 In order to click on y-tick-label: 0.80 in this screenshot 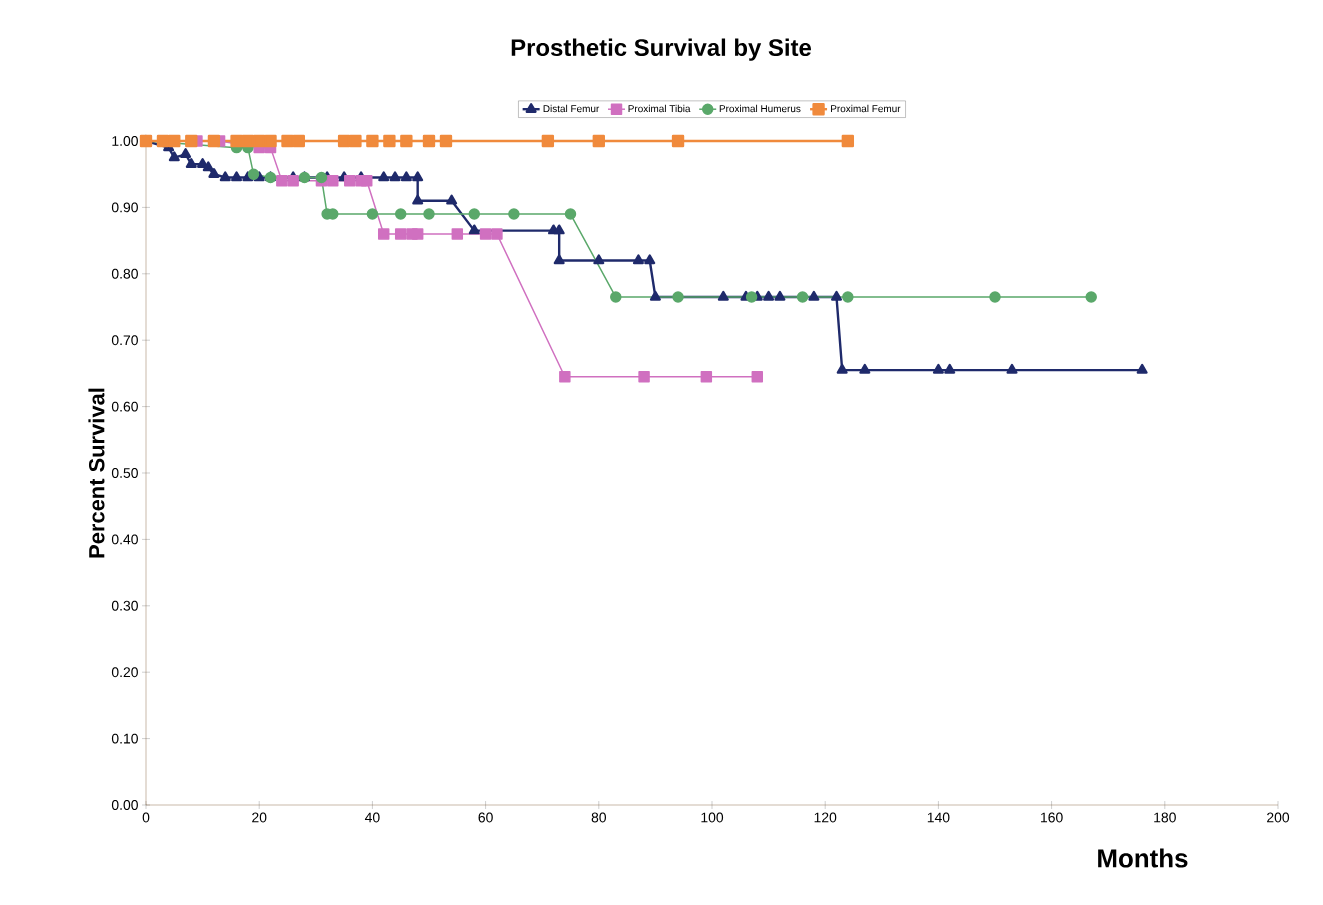, I will do `click(124, 273)`.